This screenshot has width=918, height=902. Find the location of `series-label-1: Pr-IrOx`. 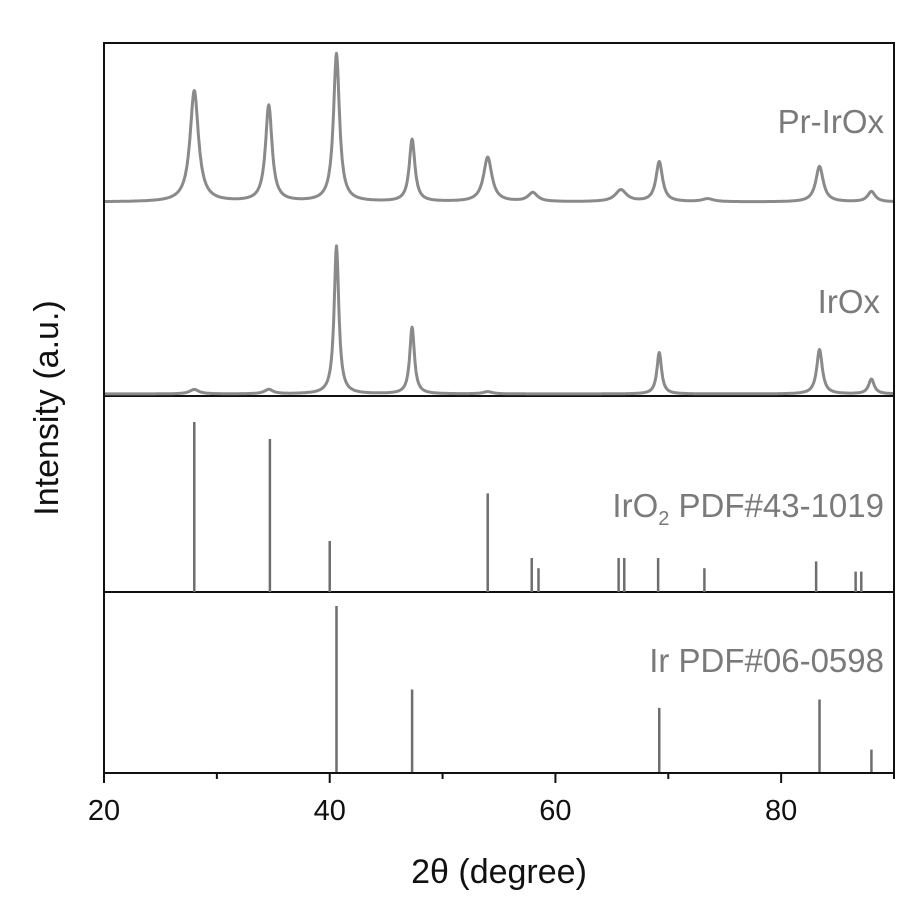

series-label-1: Pr-IrOx is located at coordinates (831, 121).